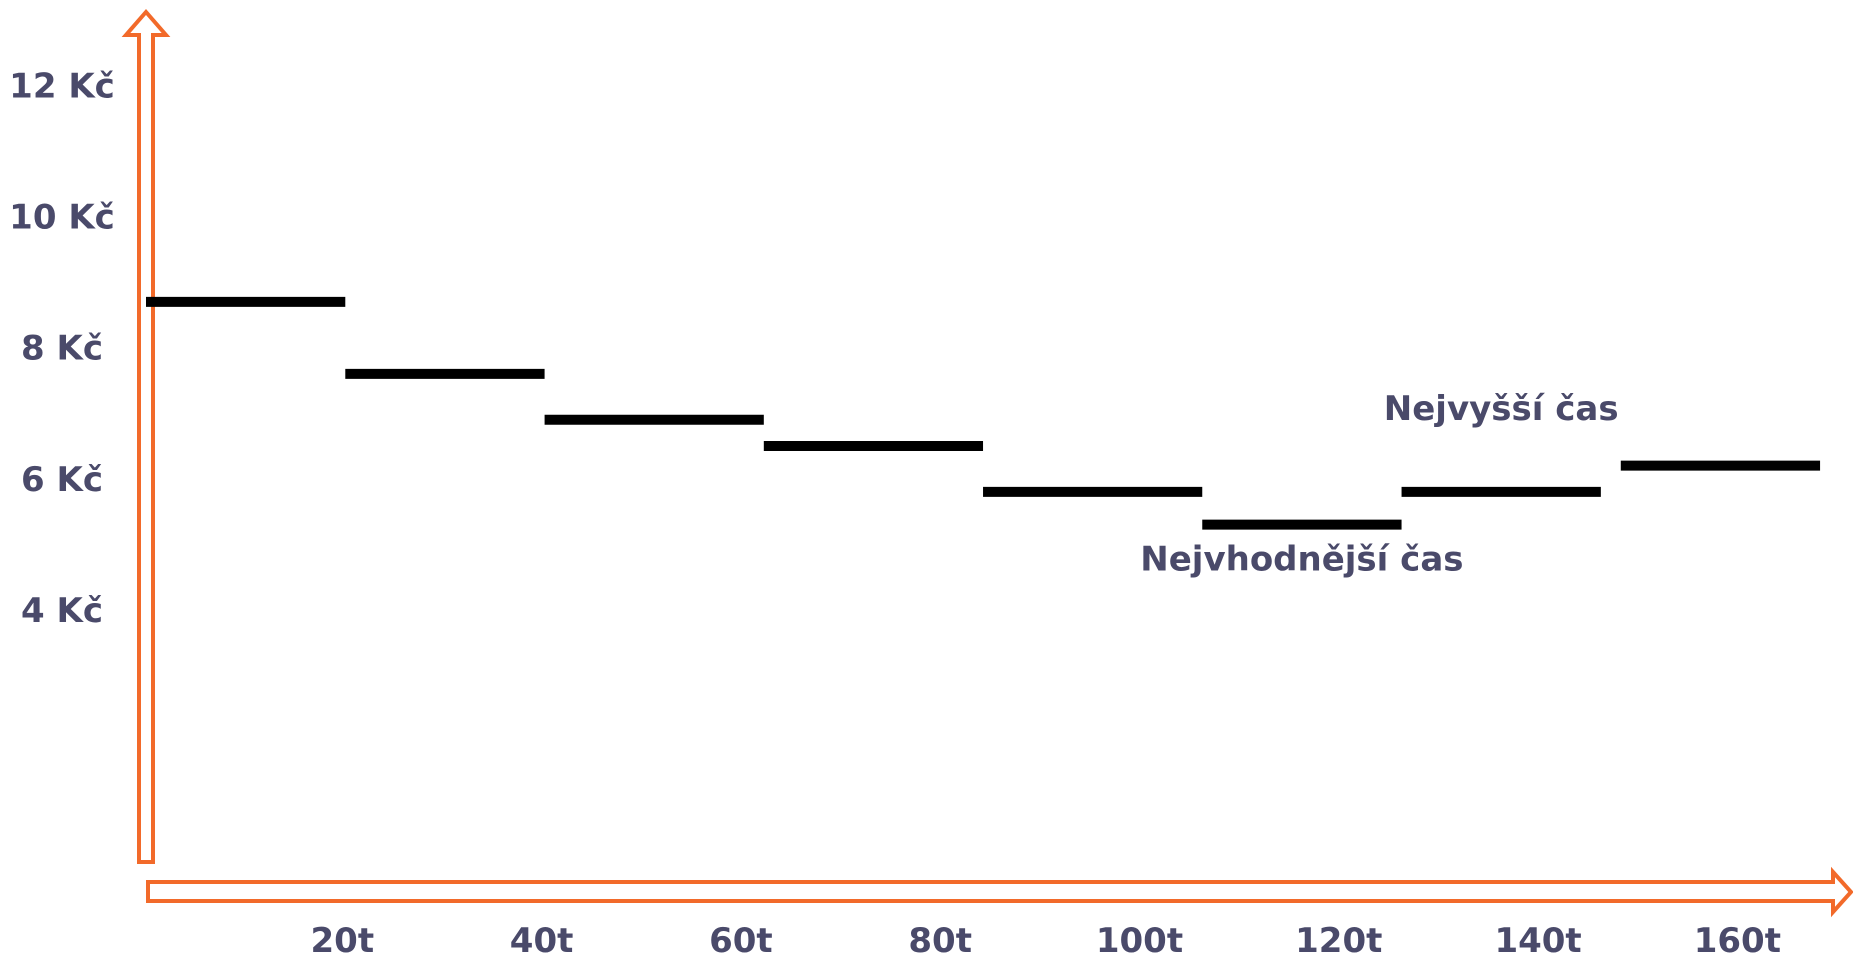 Image resolution: width=1853 pixels, height=957 pixels. Describe the element at coordinates (343, 939) in the screenshot. I see `x-tick-label: 20t` at that location.